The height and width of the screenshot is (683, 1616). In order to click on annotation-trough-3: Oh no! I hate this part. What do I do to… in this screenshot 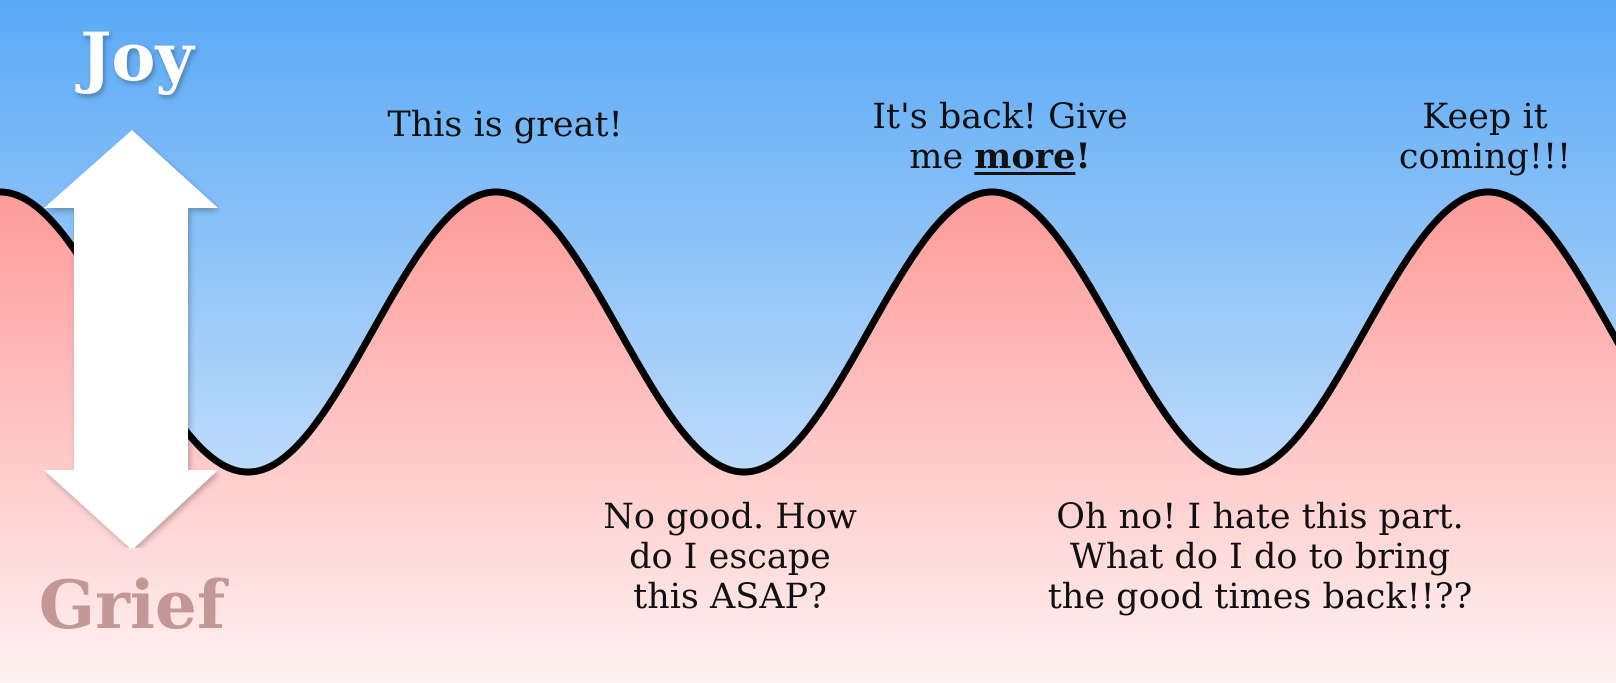, I will do `click(1260, 557)`.